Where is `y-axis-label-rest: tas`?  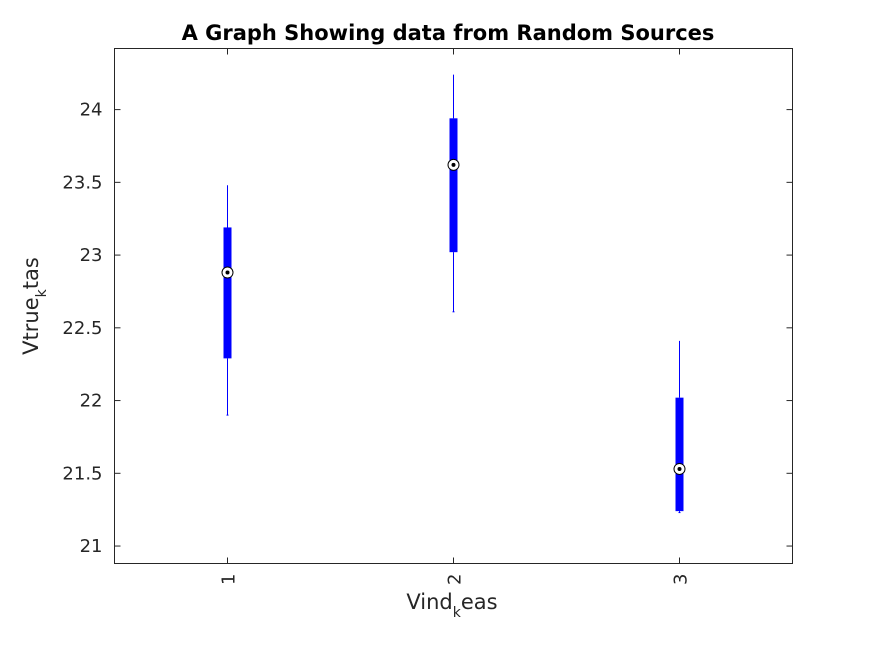 y-axis-label-rest: tas is located at coordinates (31, 273).